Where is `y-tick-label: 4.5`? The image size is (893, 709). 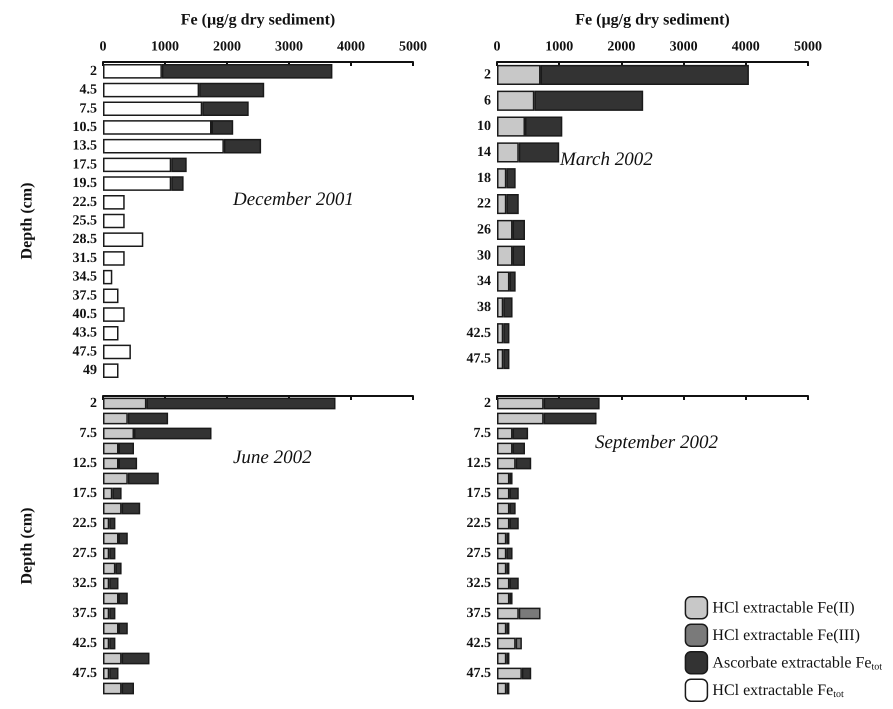 y-tick-label: 4.5 is located at coordinates (88, 90).